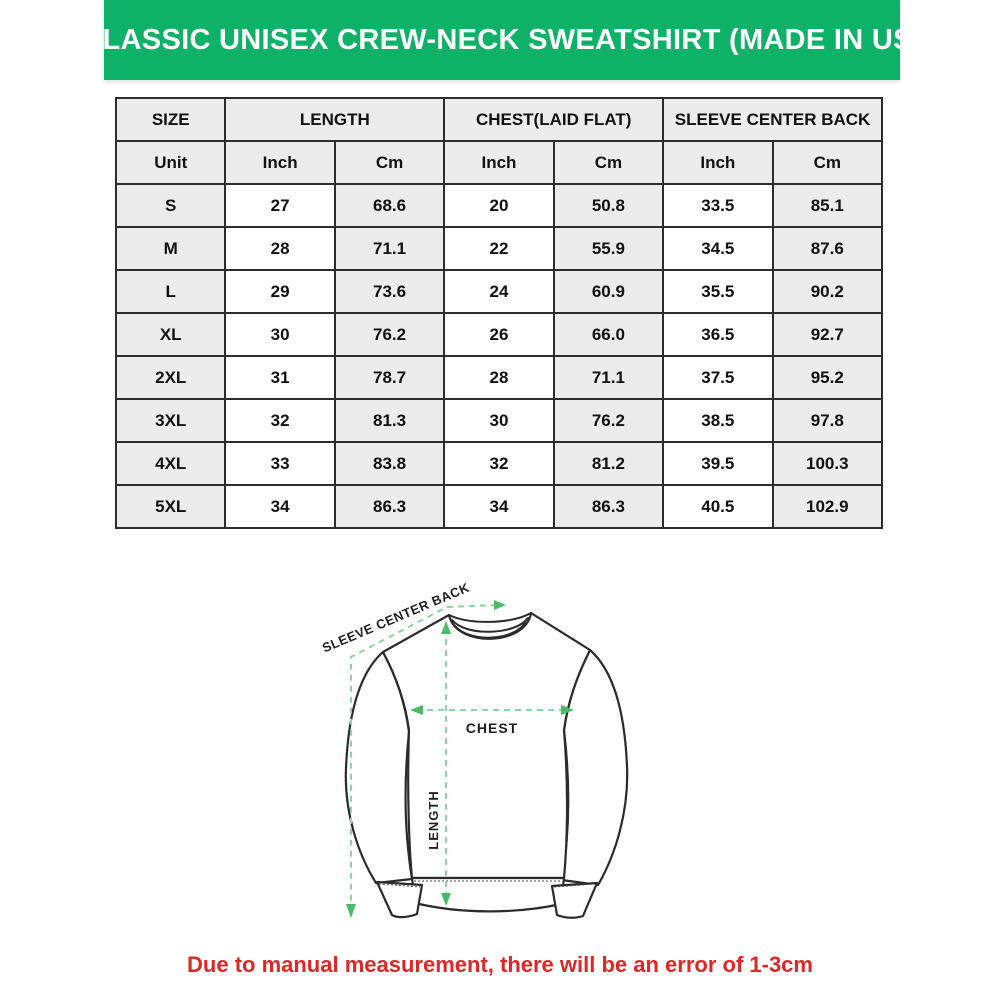  I want to click on length-label: LENGTH, so click(433, 819).